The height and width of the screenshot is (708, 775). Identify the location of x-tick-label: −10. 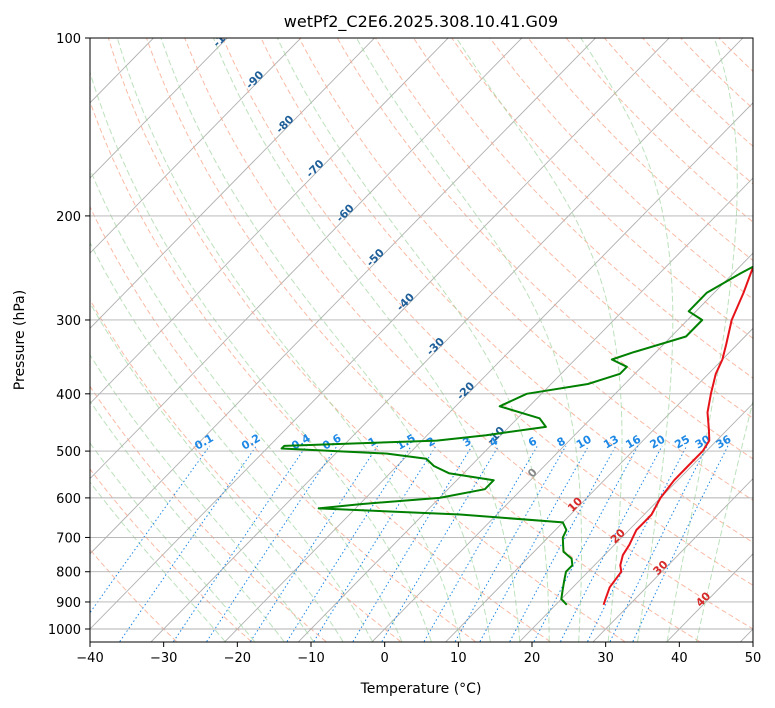
(310, 658).